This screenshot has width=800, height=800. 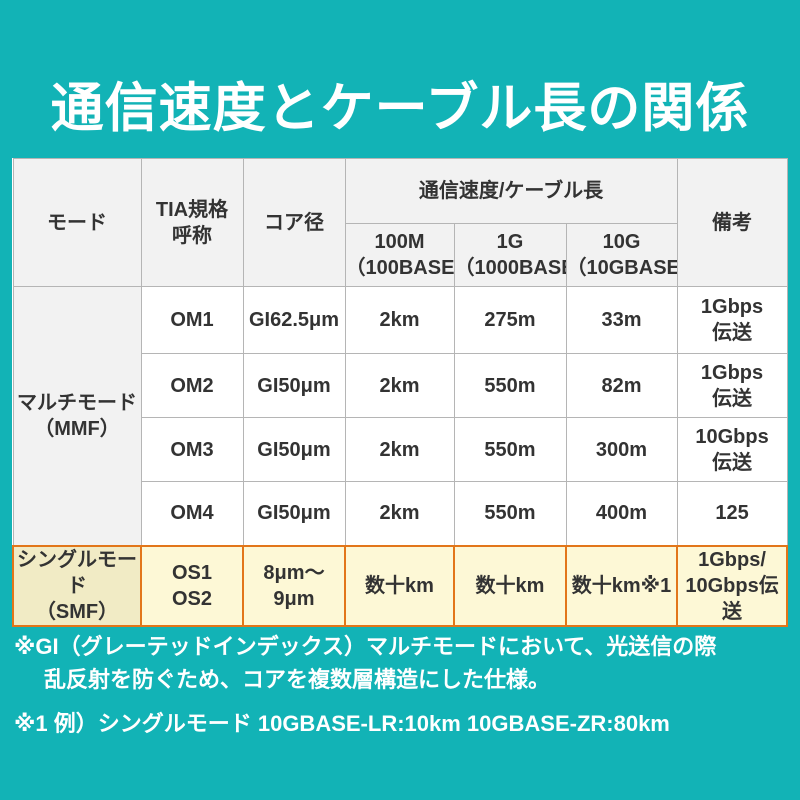 What do you see at coordinates (621, 585) in the screenshot?
I see `smf-10g-cell: 数十km※1` at bounding box center [621, 585].